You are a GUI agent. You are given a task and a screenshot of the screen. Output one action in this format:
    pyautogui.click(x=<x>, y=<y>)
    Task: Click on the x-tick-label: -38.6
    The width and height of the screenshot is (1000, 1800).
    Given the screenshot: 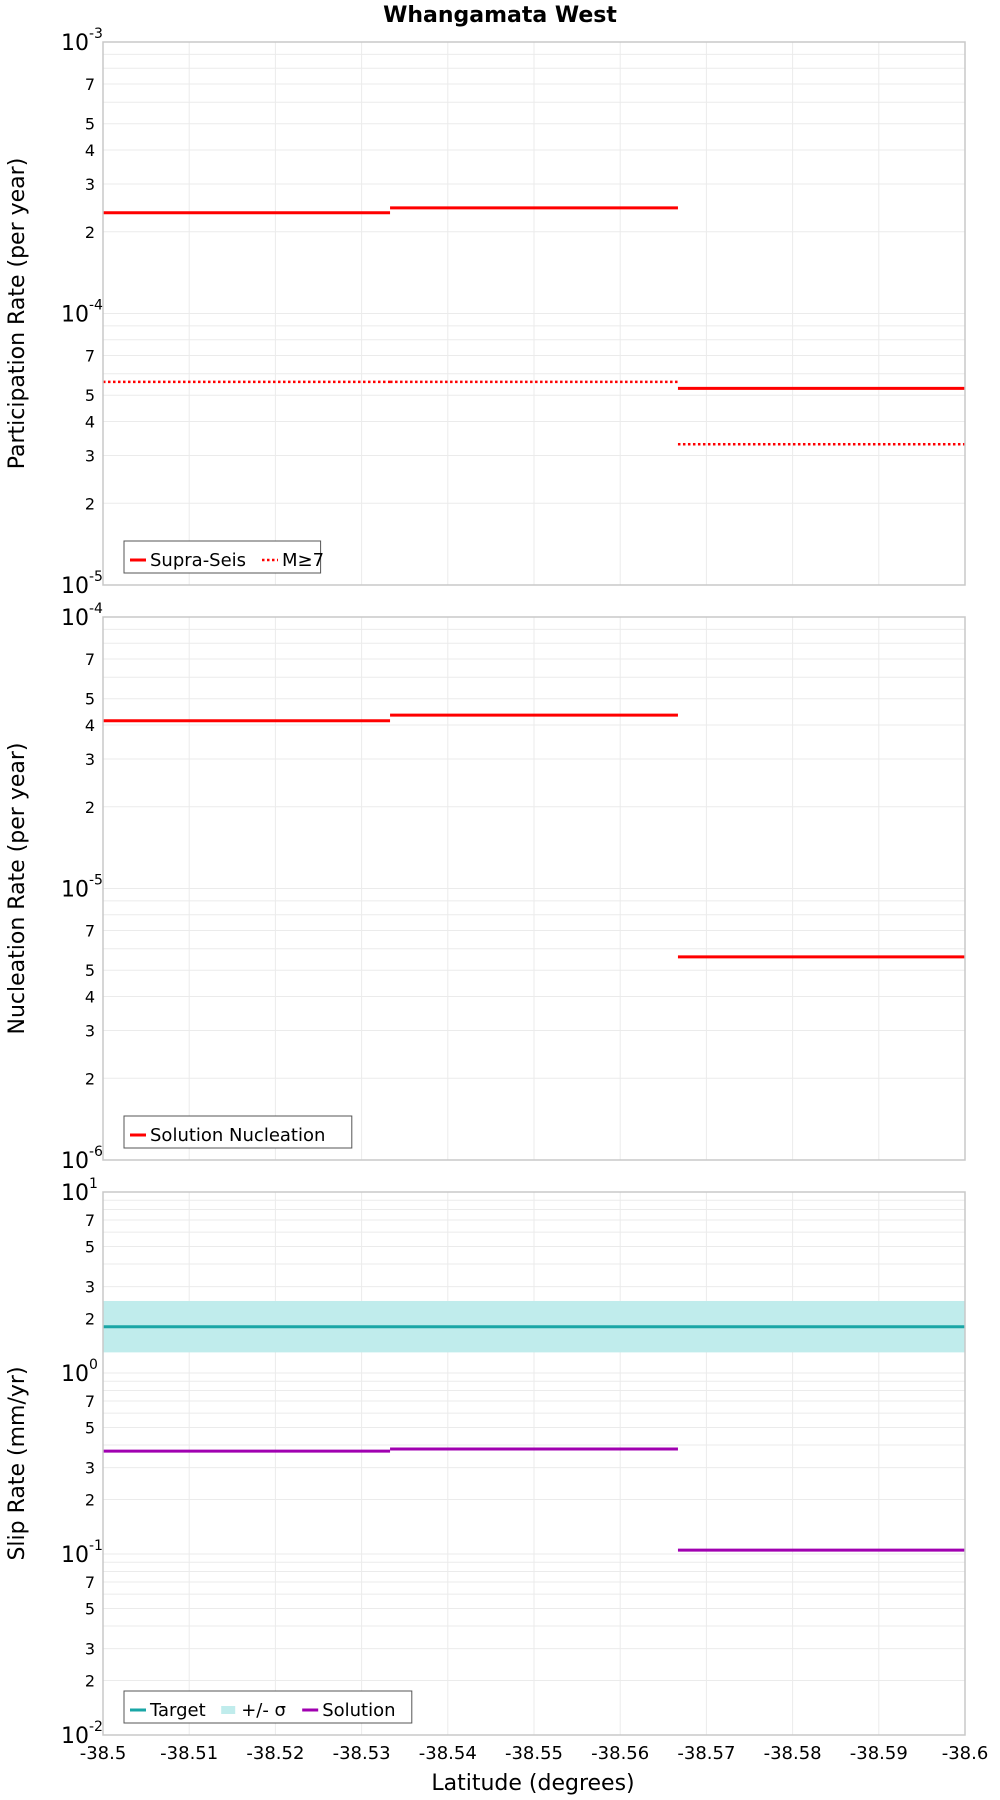 What is the action you would take?
    pyautogui.click(x=965, y=1753)
    